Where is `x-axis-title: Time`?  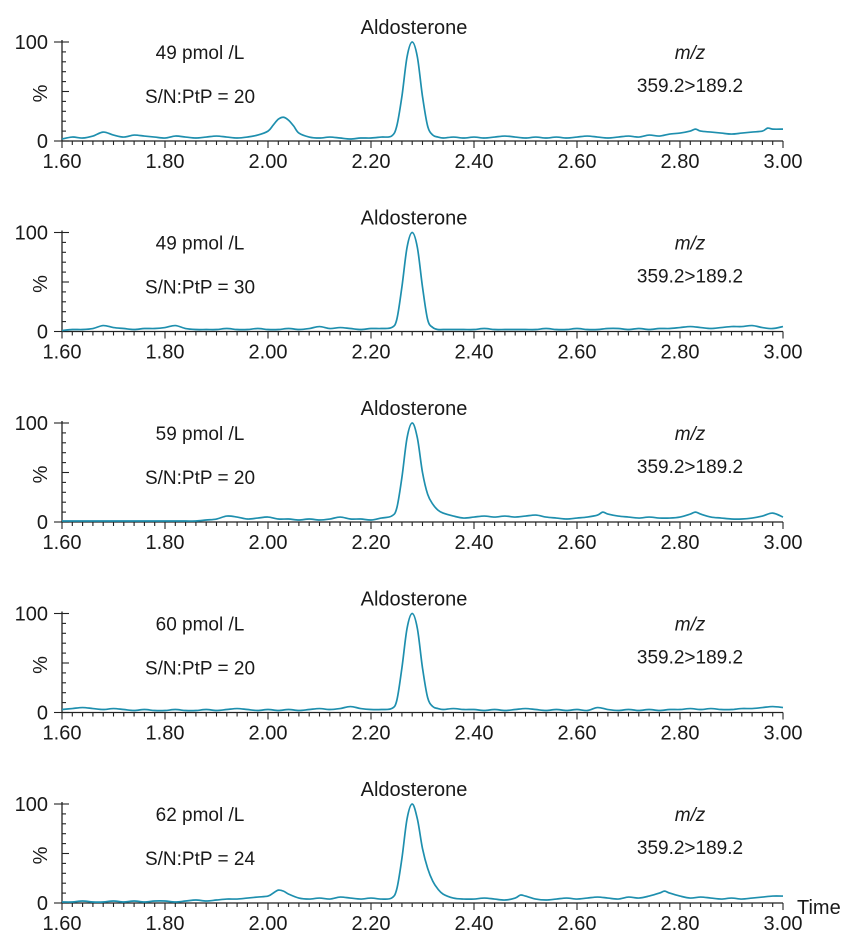 x-axis-title: Time is located at coordinates (819, 908).